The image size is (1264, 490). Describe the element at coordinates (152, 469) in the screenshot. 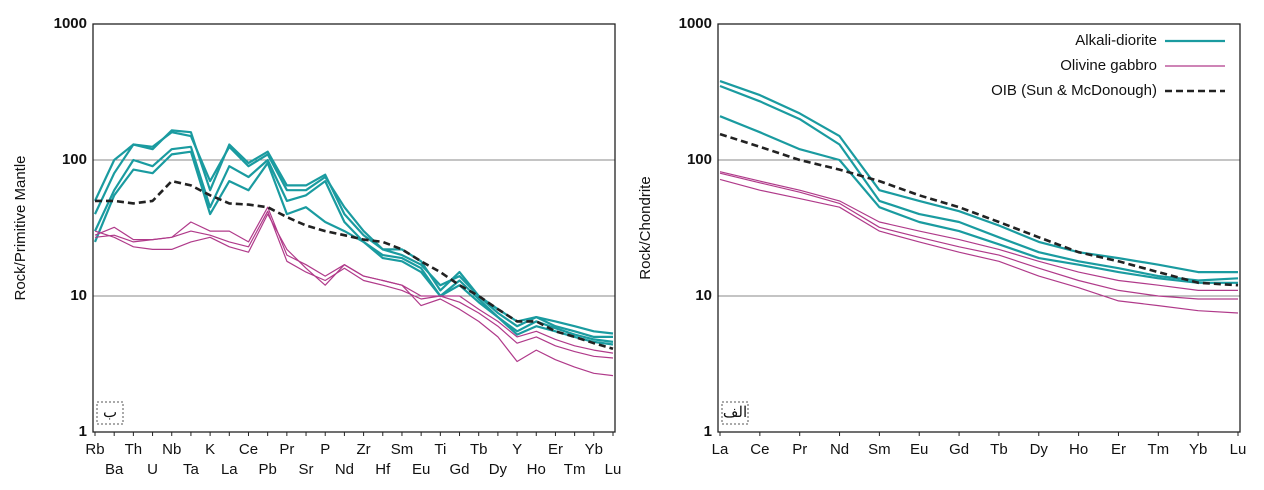

I see `x-tick-label: U` at that location.